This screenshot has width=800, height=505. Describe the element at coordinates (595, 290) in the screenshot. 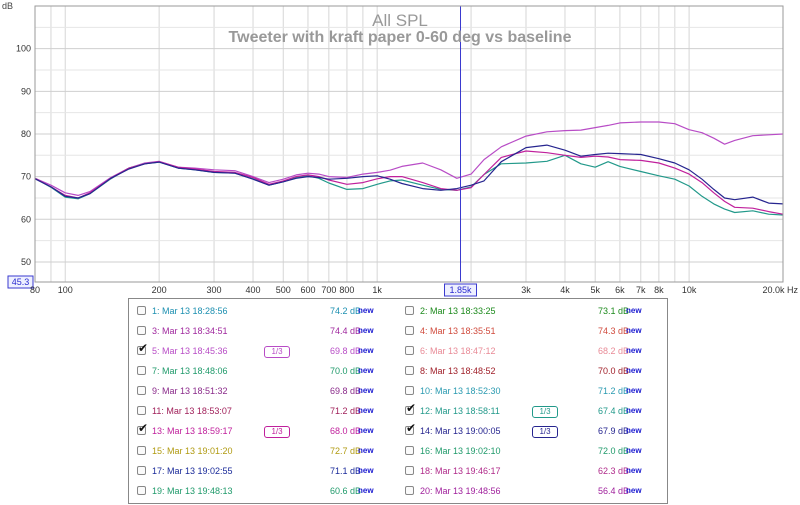

I see `x-tick-label: 5k` at that location.